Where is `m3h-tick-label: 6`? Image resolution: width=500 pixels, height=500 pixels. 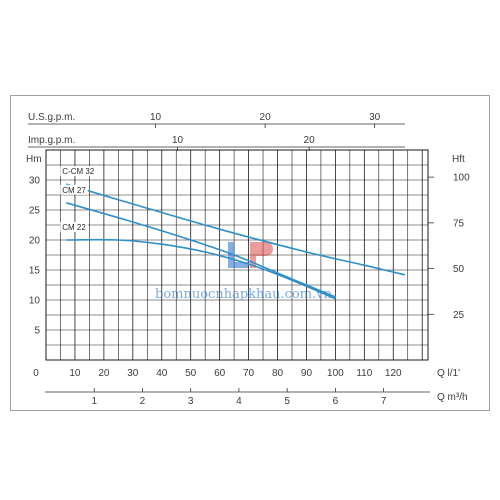 m3h-tick-label: 6 is located at coordinates (336, 401).